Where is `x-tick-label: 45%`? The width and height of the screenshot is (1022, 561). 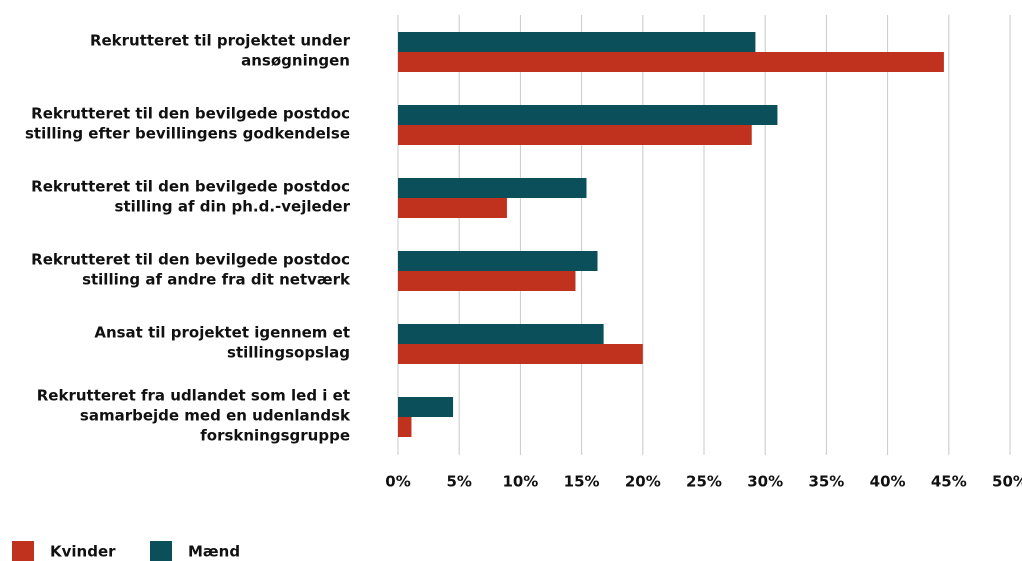
x-tick-label: 45% is located at coordinates (949, 482).